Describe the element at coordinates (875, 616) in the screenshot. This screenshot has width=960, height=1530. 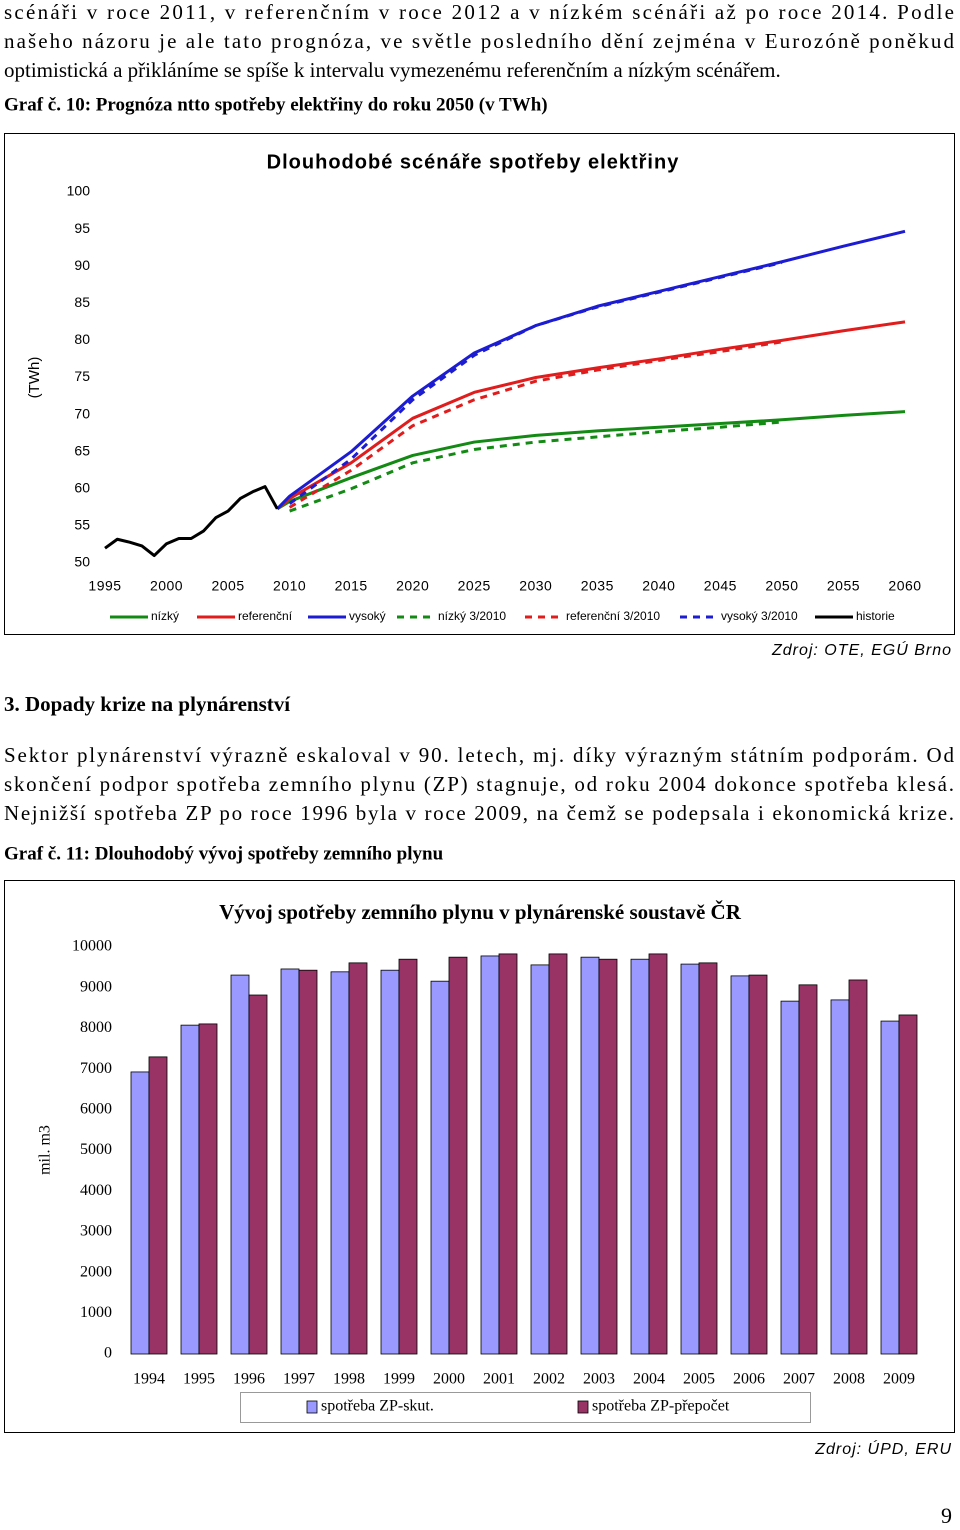
I see `legend-label: historie` at that location.